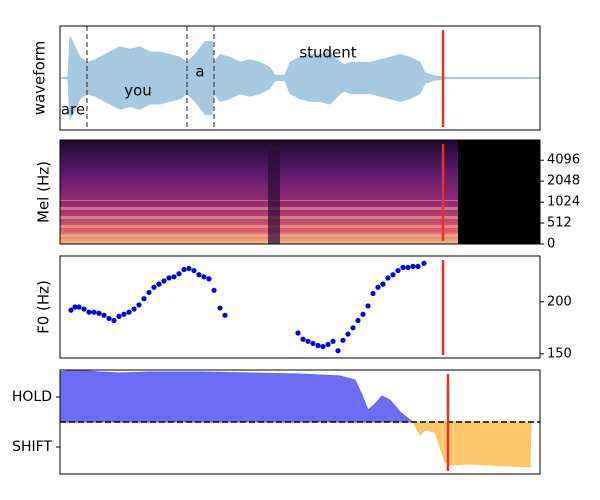  Describe the element at coordinates (32, 397) in the screenshot. I see `y-tick-label: HOLD` at that location.